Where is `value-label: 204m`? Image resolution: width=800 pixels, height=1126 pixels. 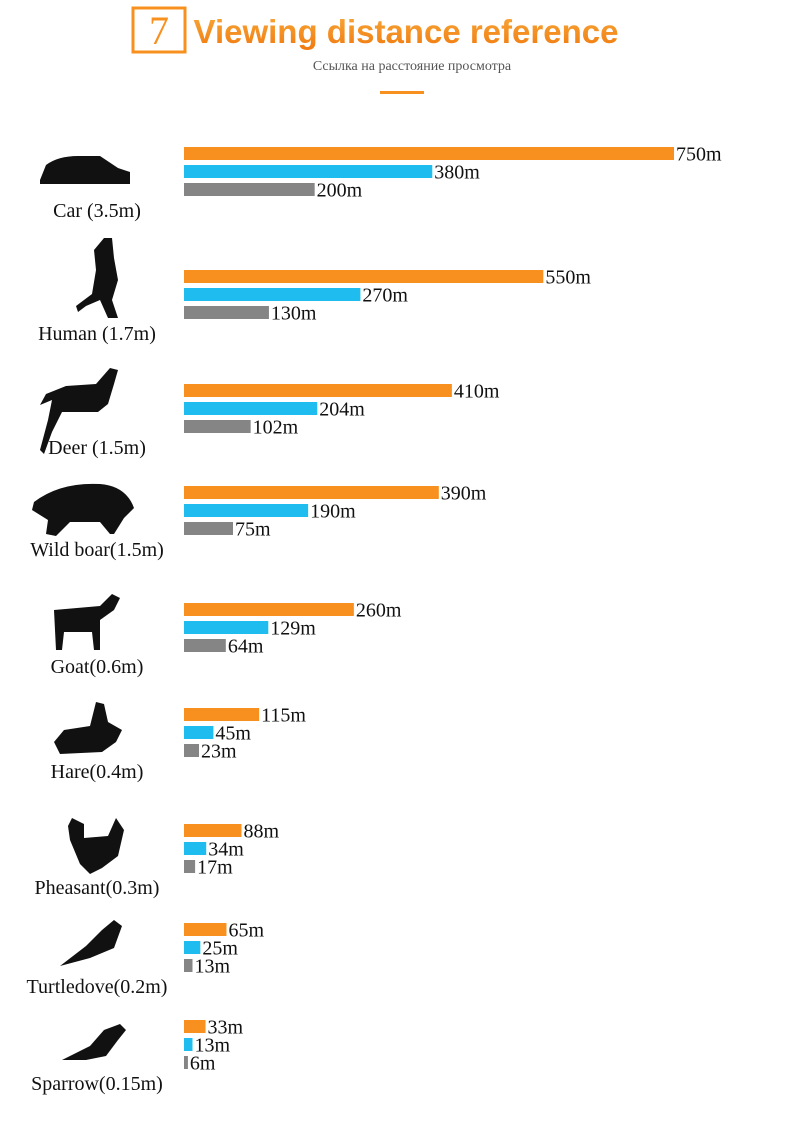
value-label: 204m is located at coordinates (342, 410).